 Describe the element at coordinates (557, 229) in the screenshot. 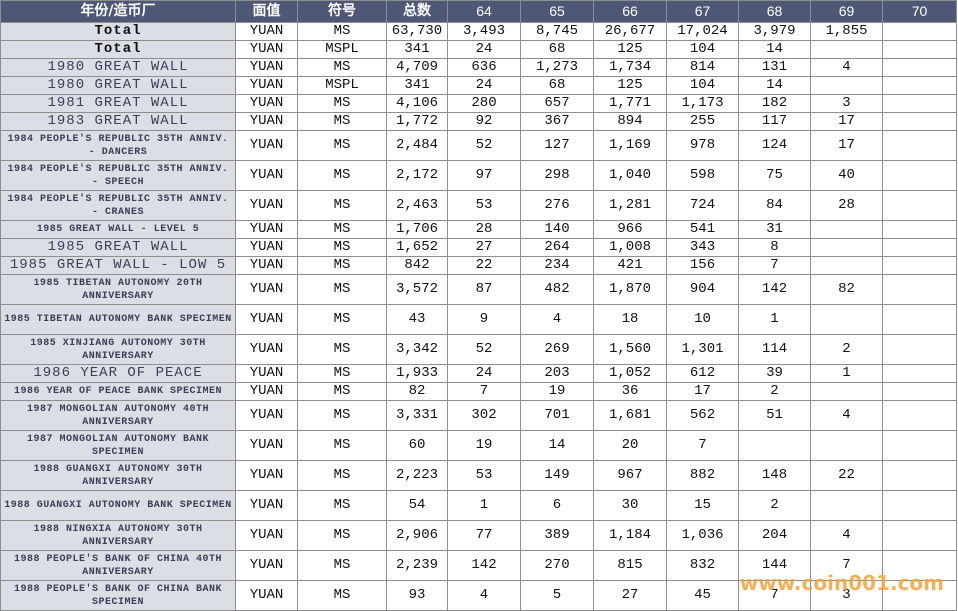

I see `cell: 140` at that location.